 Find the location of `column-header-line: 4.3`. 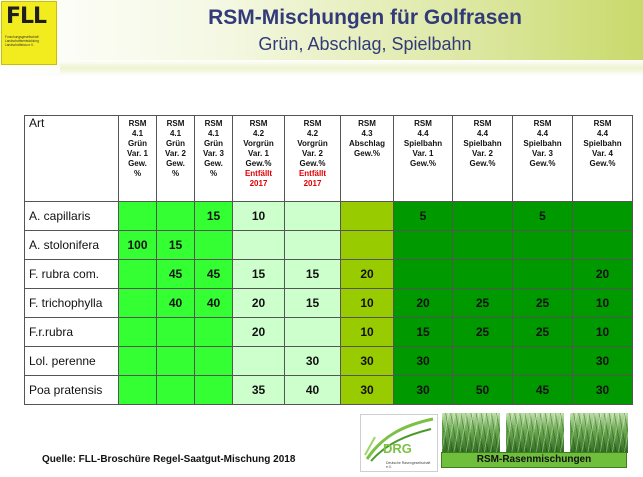

column-header-line: 4.3 is located at coordinates (367, 133).